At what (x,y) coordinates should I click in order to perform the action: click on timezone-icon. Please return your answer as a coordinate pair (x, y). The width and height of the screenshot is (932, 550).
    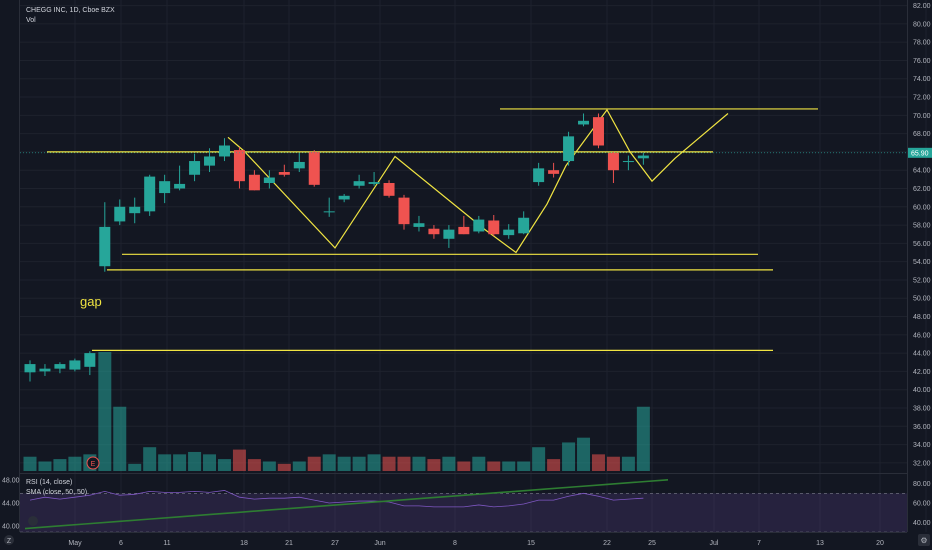
    Looking at the image, I should click on (9, 540).